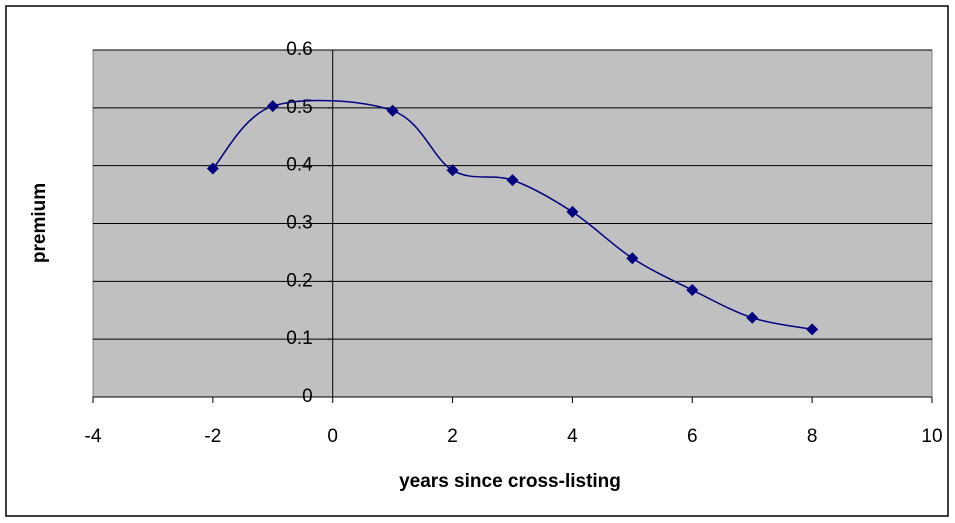 The width and height of the screenshot is (955, 523). What do you see at coordinates (299, 165) in the screenshot?
I see `y-tick-label: 0.4` at bounding box center [299, 165].